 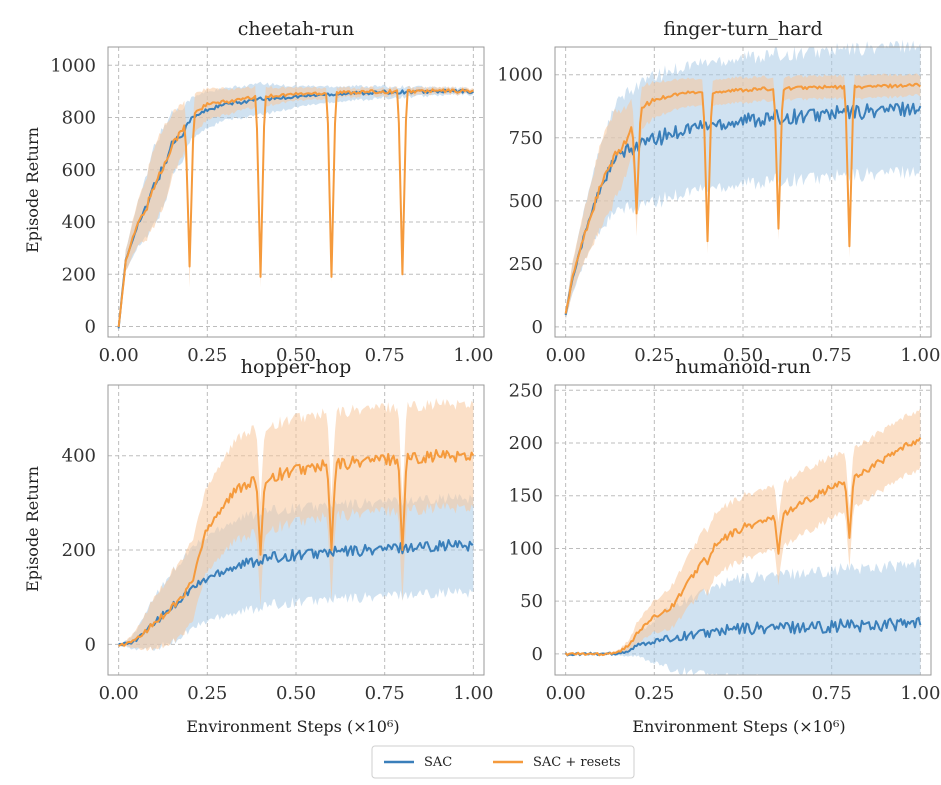 What do you see at coordinates (738, 726) in the screenshot?
I see `x-axis-label-right: Environment Steps (×10⁶)` at bounding box center [738, 726].